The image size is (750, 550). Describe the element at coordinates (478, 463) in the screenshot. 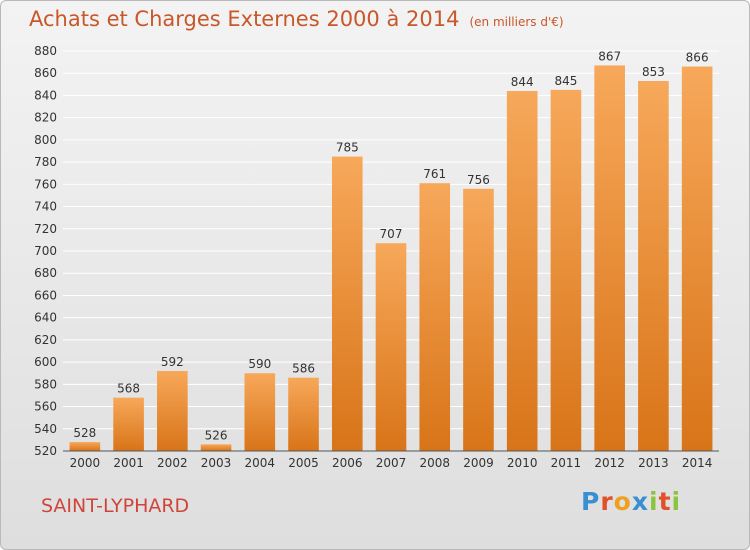

I see `x-tick-label: 2009` at that location.